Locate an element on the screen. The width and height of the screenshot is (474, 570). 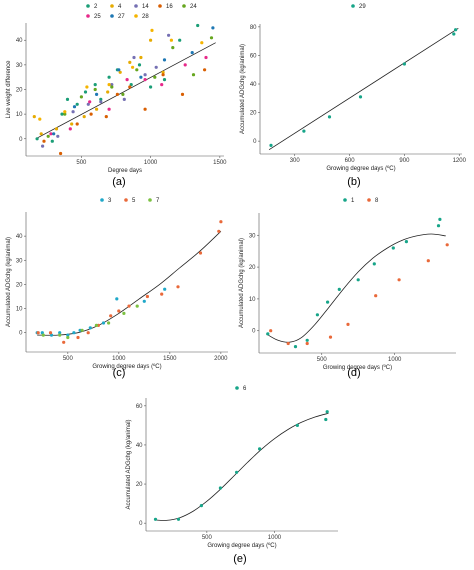
x-tick-label: 500 is located at coordinates (68, 359).